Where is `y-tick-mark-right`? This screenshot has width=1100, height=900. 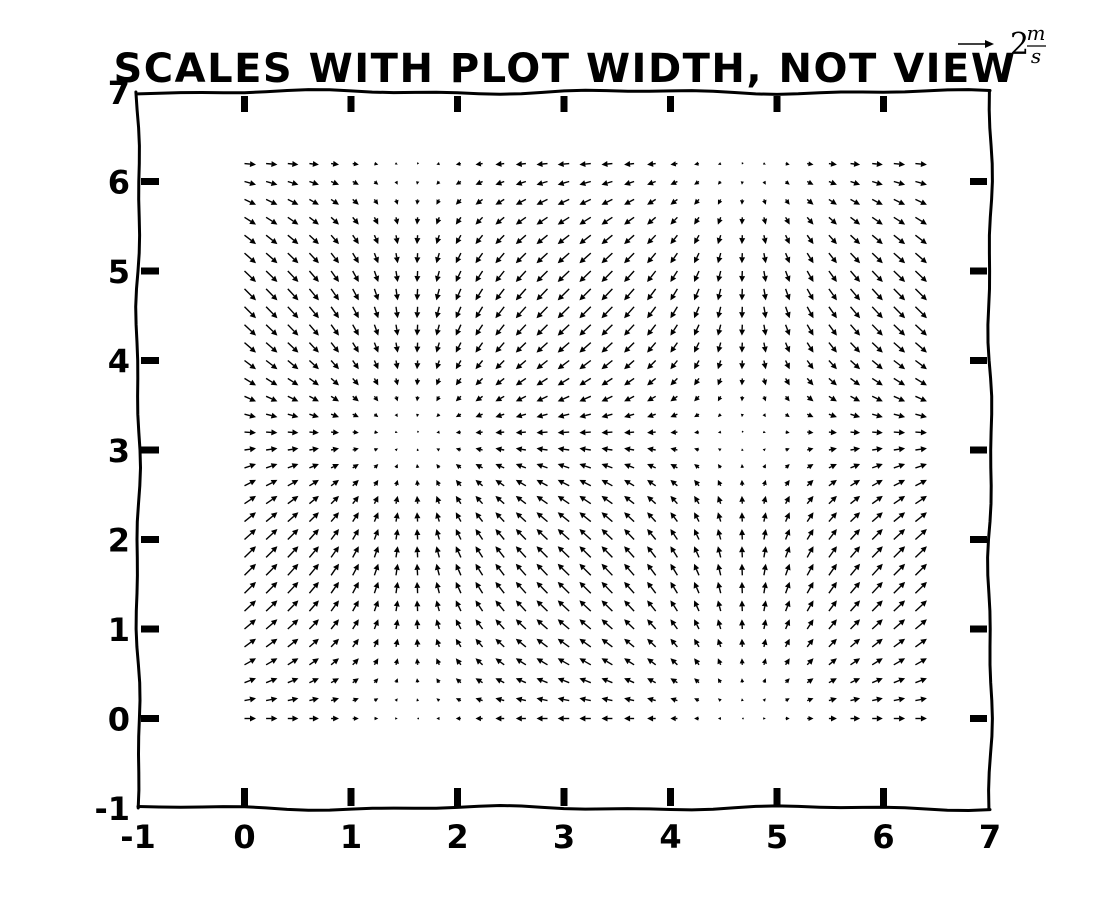 y-tick-mark-right is located at coordinates (978, 181).